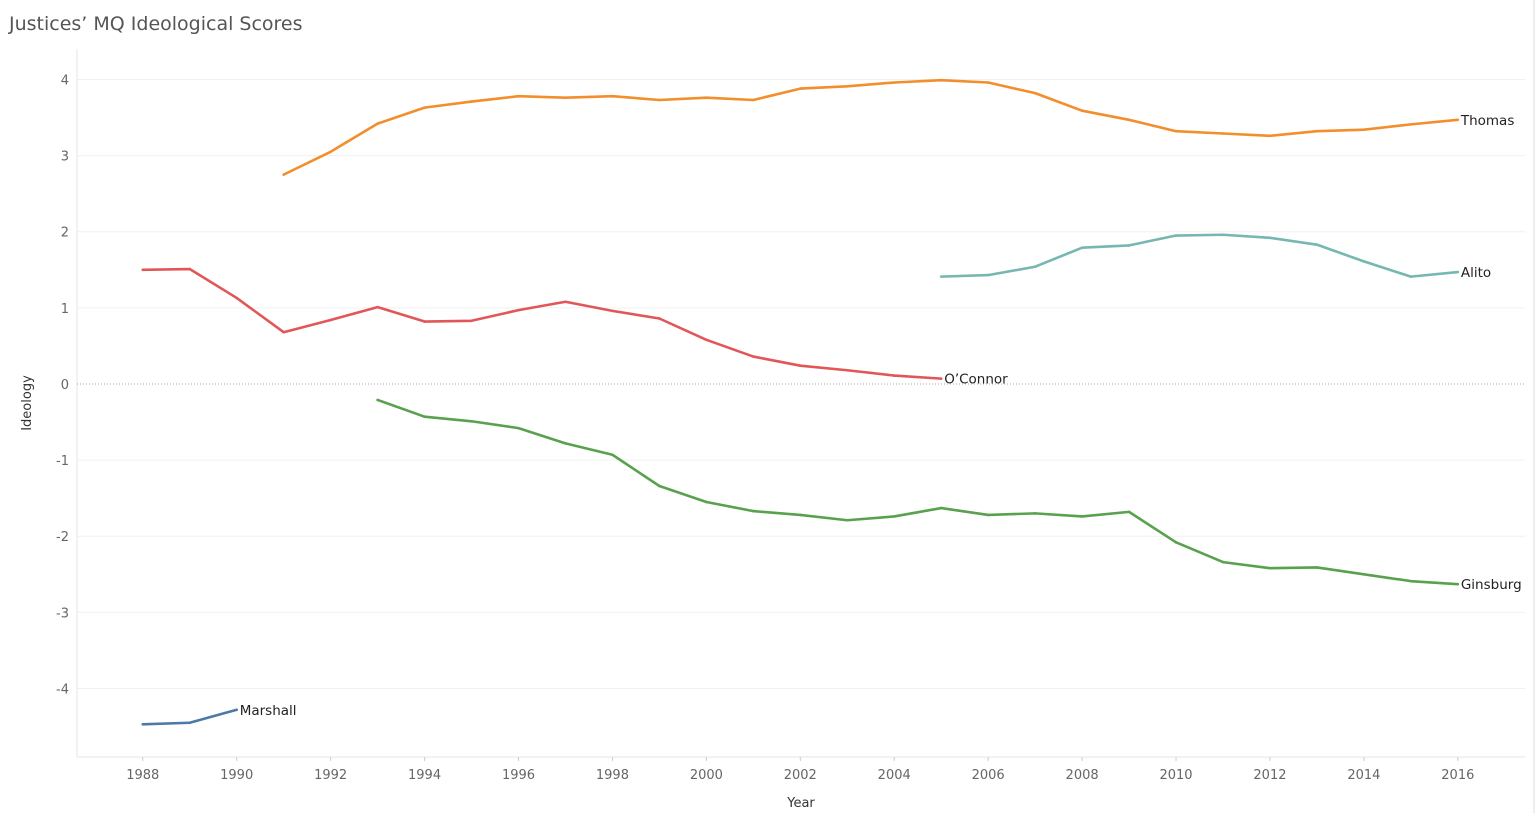 The image size is (1537, 813). What do you see at coordinates (65, 233) in the screenshot?
I see `y-tick-label: 2` at bounding box center [65, 233].